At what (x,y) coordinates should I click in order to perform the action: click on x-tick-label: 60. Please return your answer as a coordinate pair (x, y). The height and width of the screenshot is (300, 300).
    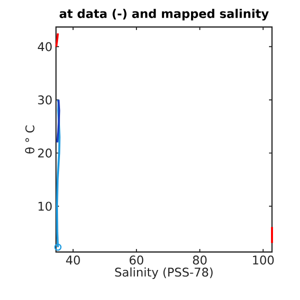
    Looking at the image, I should click on (137, 260).